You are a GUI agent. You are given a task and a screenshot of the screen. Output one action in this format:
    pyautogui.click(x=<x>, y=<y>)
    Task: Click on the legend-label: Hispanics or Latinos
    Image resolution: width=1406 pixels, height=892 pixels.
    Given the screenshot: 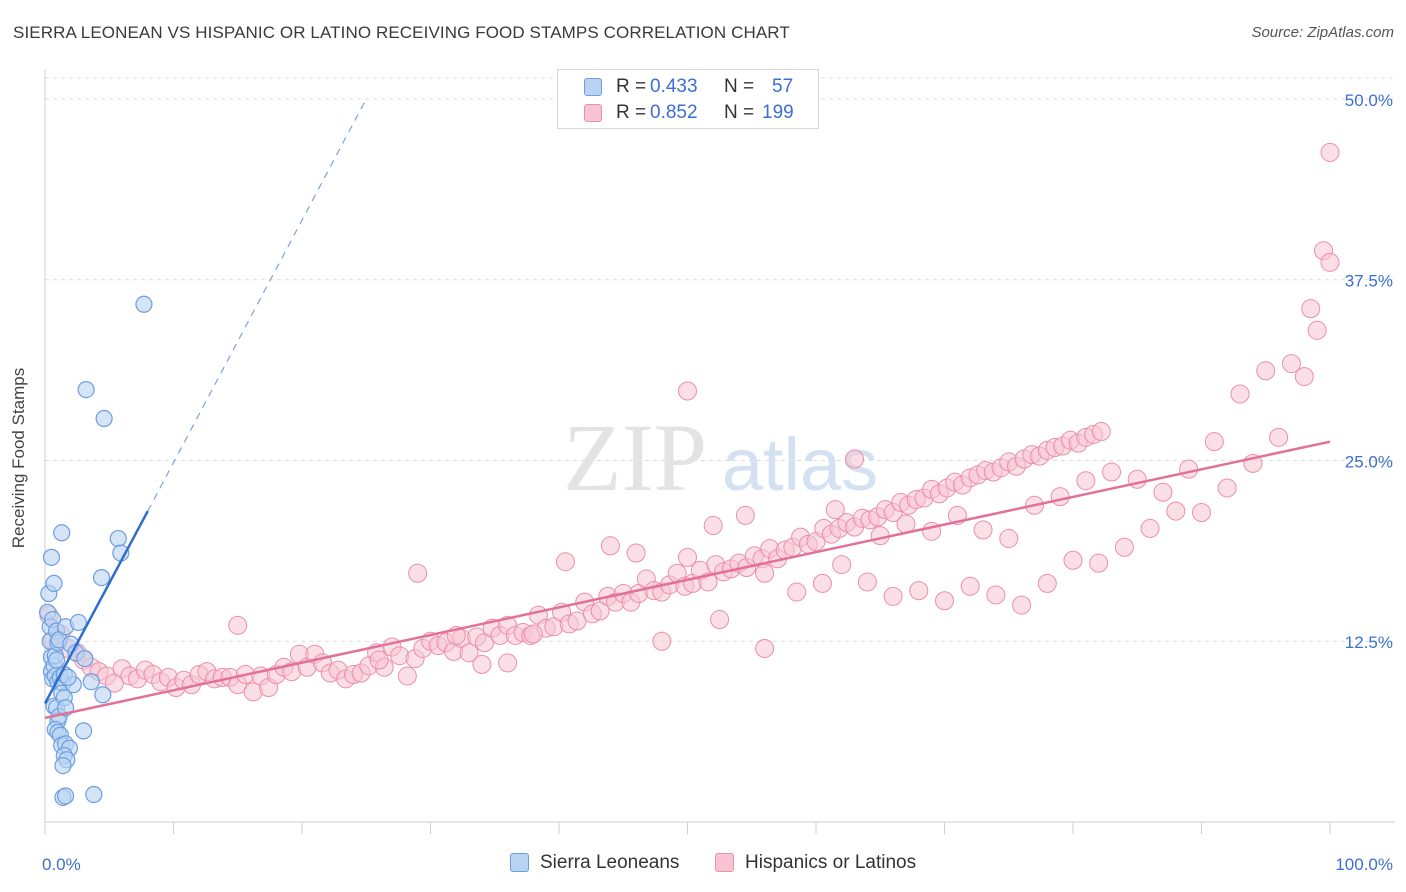 What is the action you would take?
    pyautogui.click(x=831, y=862)
    